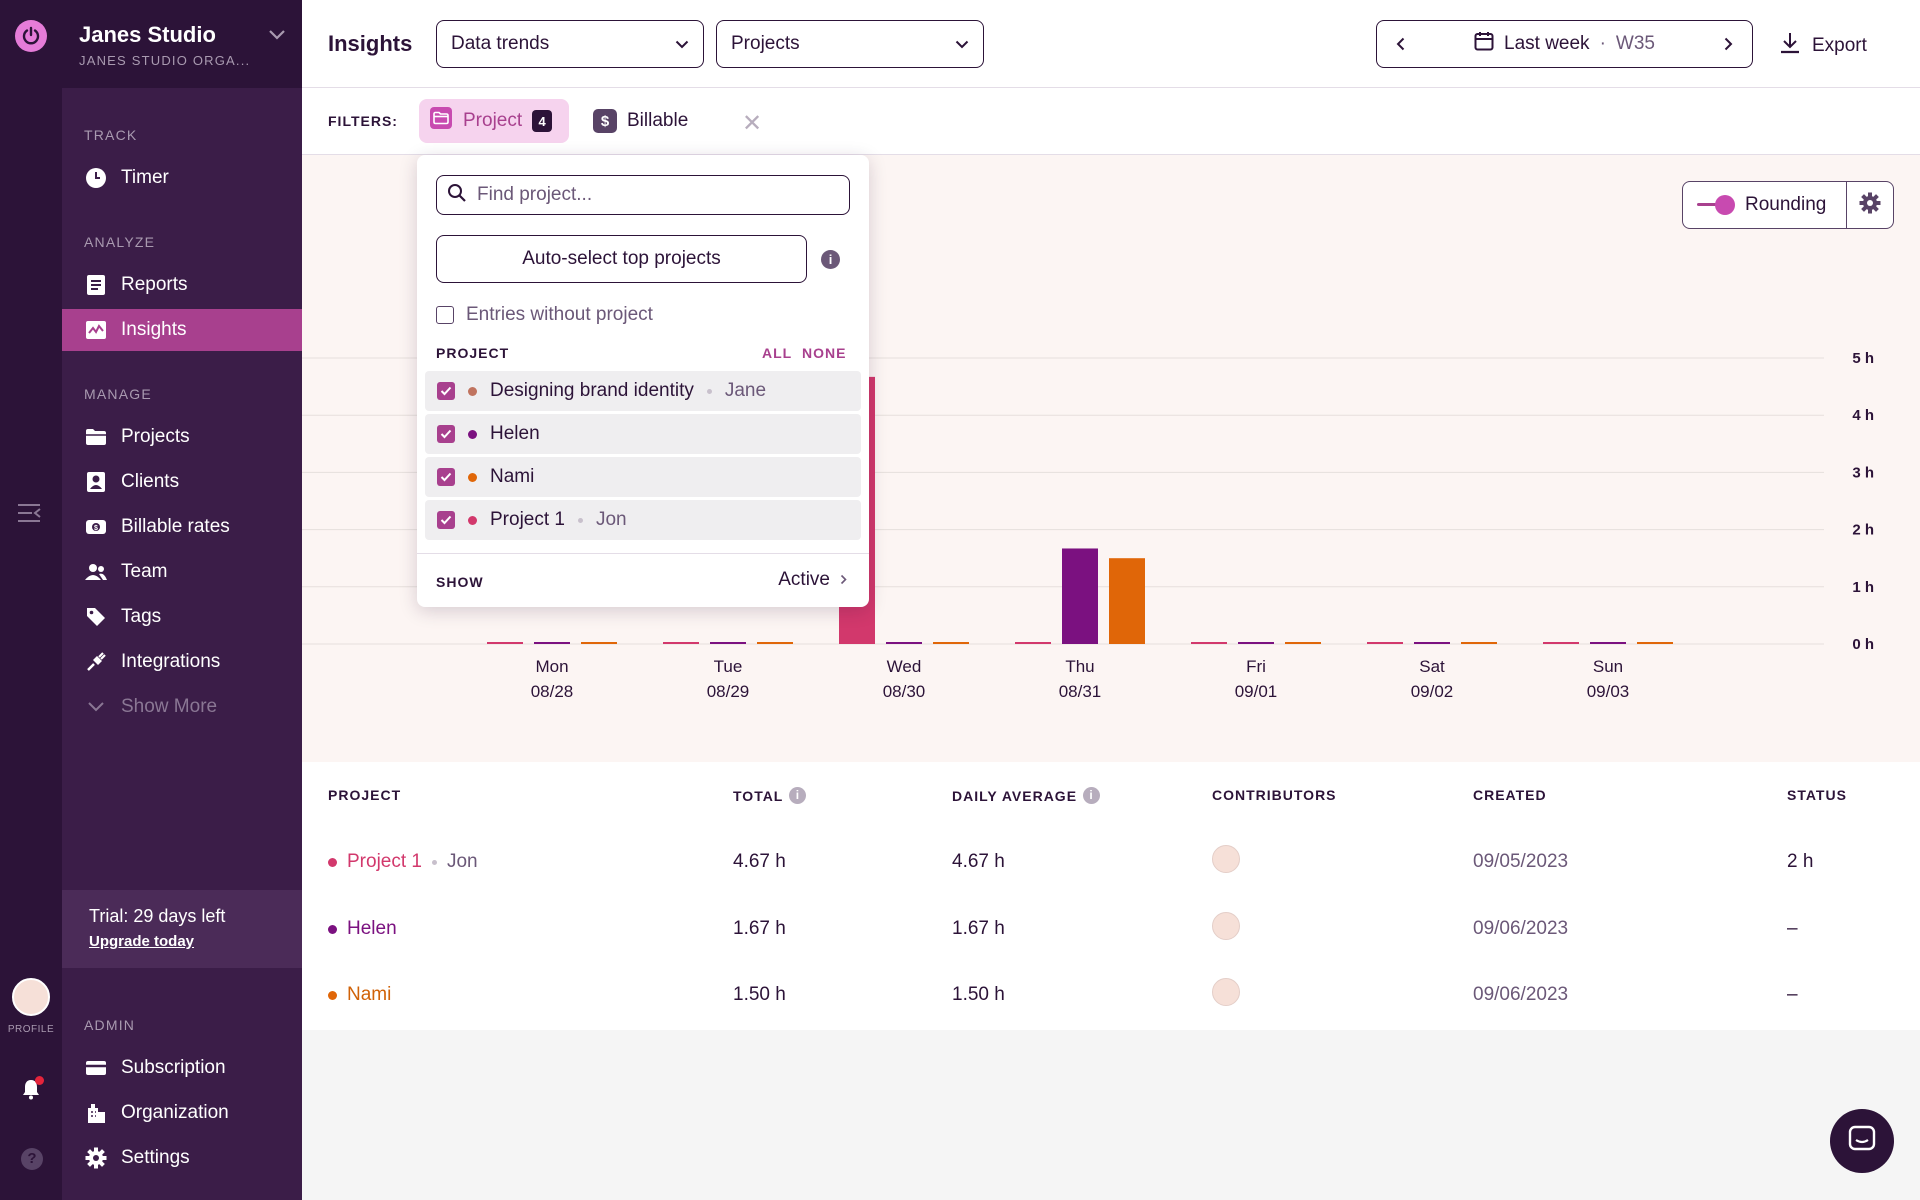 The image size is (1920, 1200). Describe the element at coordinates (445, 315) in the screenshot. I see `checkbox` at that location.